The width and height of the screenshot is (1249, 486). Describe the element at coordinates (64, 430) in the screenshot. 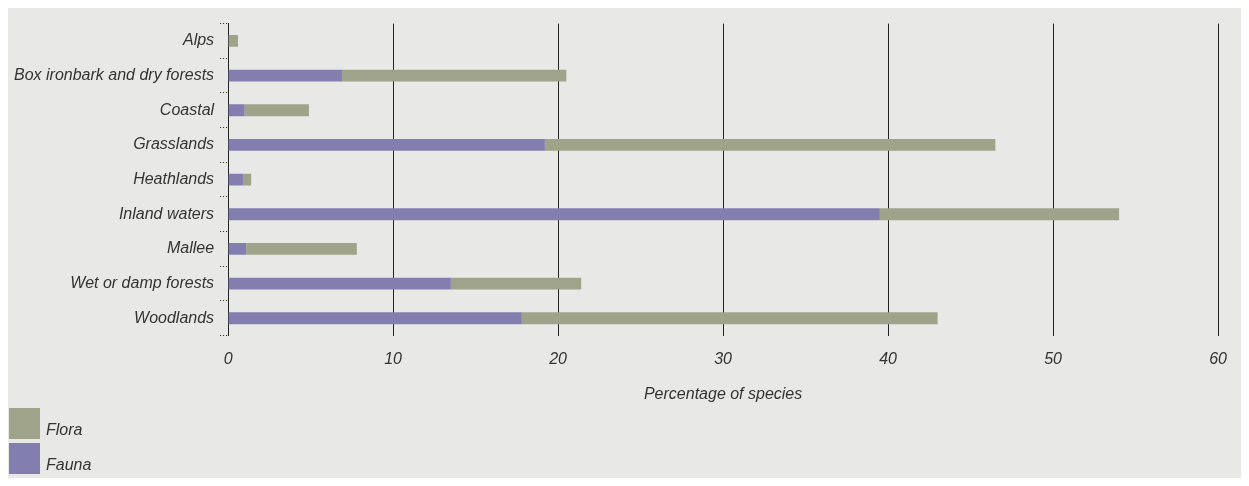

I see `legend-label: Flora` at that location.